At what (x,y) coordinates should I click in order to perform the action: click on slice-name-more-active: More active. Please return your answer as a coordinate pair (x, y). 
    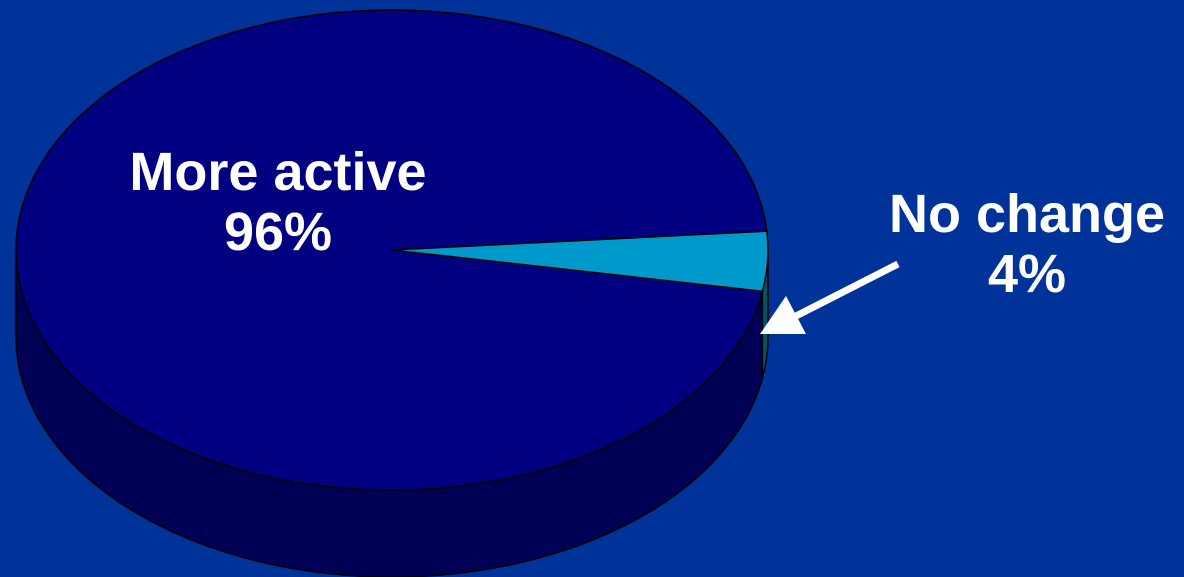
    Looking at the image, I should click on (278, 172).